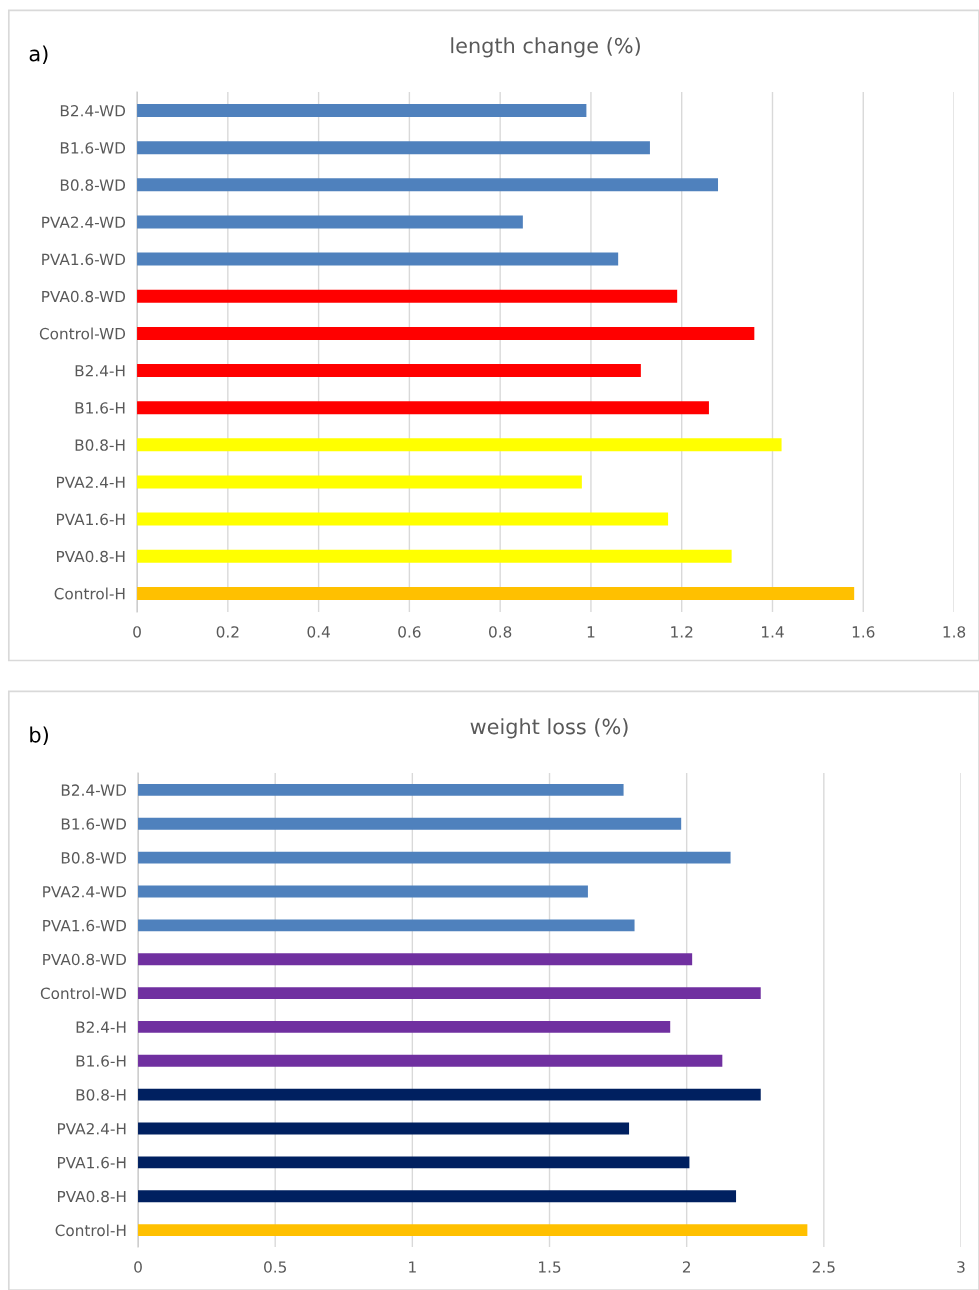 This screenshot has height=1290, width=979. Describe the element at coordinates (318, 632) in the screenshot. I see `x-tick-label: 0.4` at that location.